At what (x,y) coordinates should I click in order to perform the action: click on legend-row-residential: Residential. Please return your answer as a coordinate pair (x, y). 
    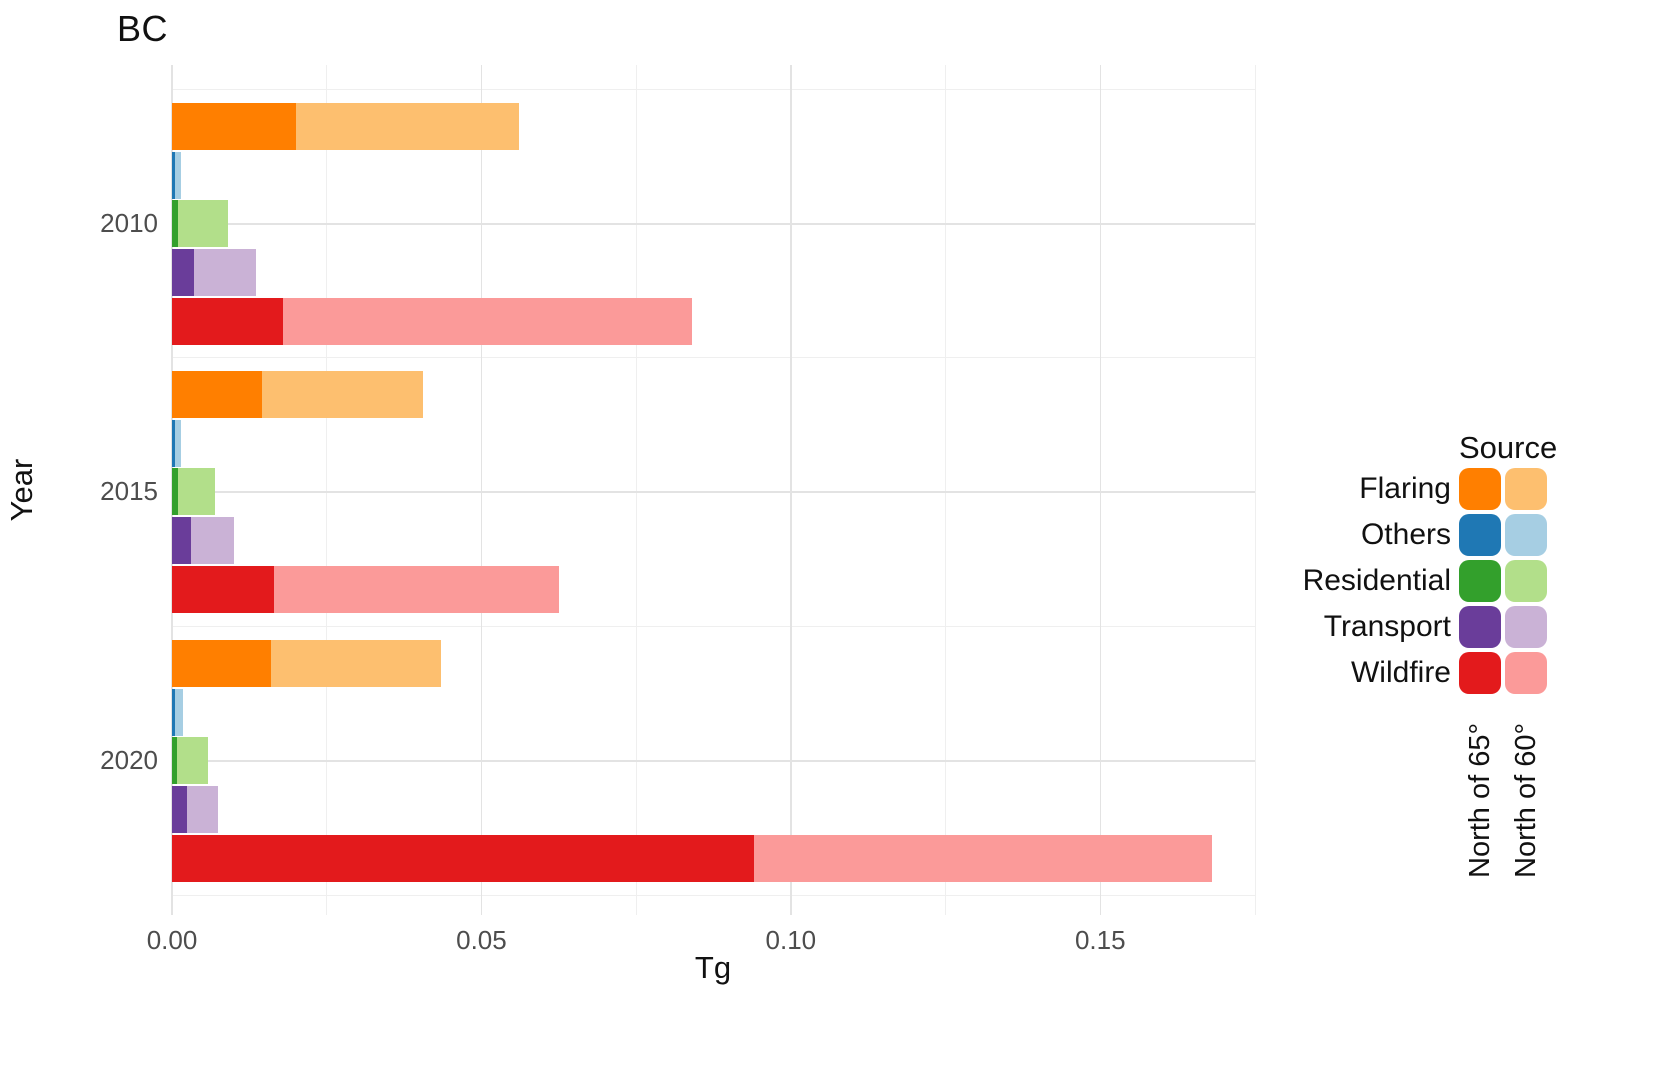
    Looking at the image, I should click on (1433, 582).